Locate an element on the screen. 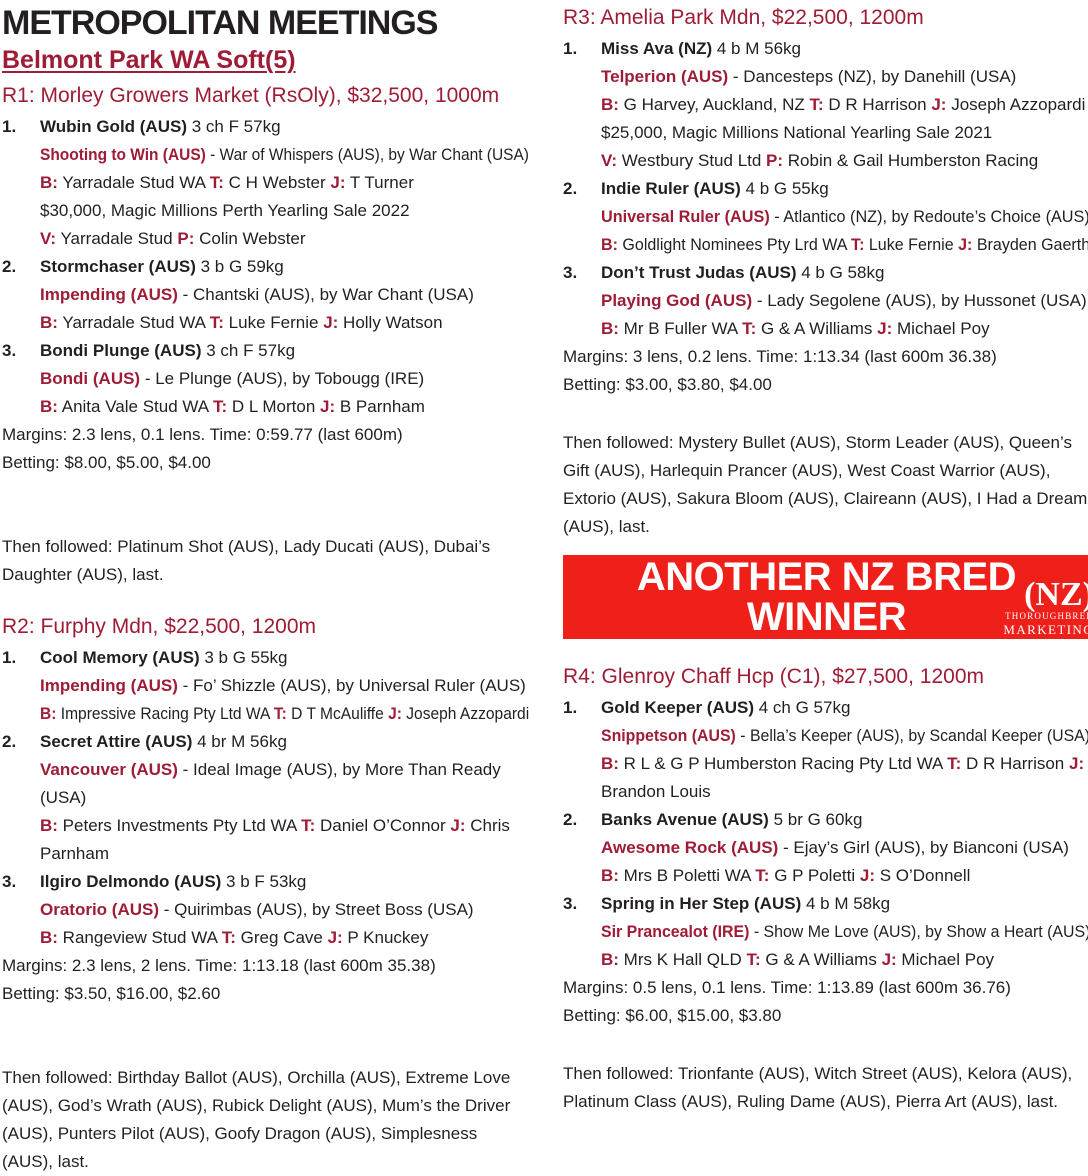 The image size is (1088, 1176). red-label: P: is located at coordinates (186, 238).